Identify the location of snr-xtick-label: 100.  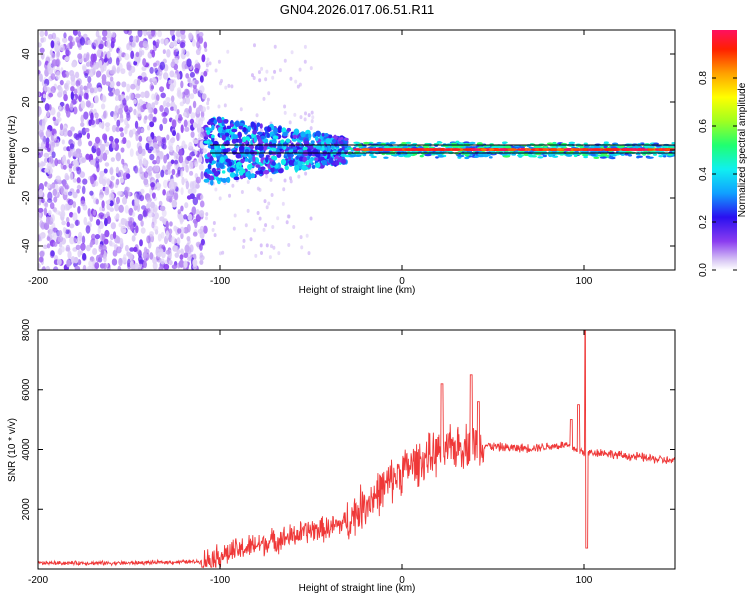
(584, 580).